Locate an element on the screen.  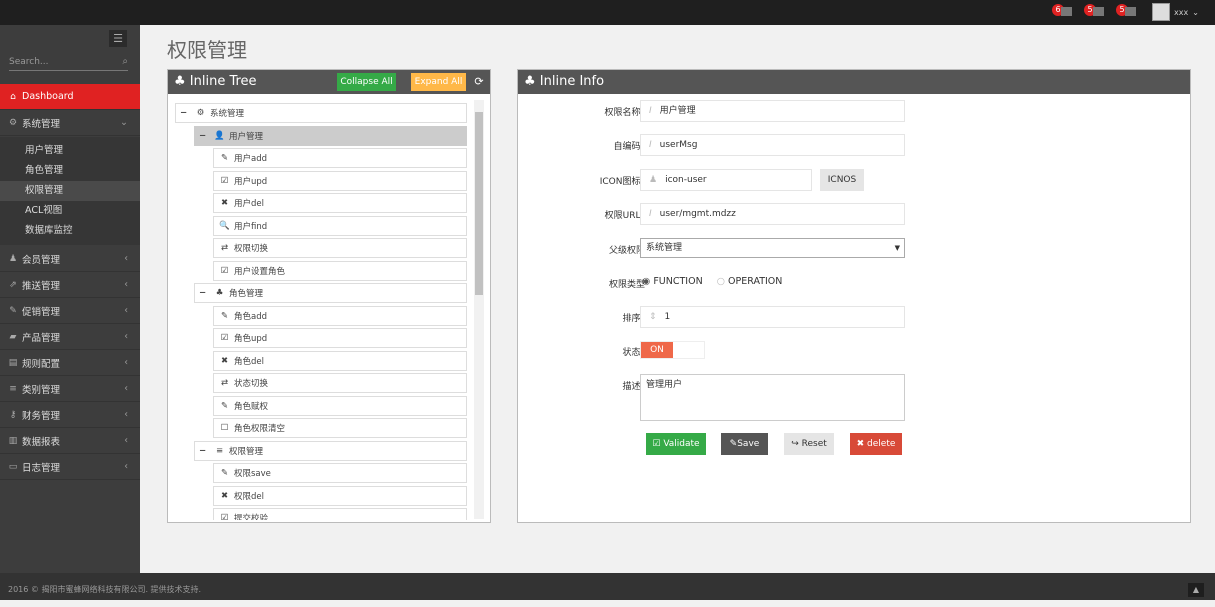
tree-node: ✎ 角色add is located at coordinates (340, 315).